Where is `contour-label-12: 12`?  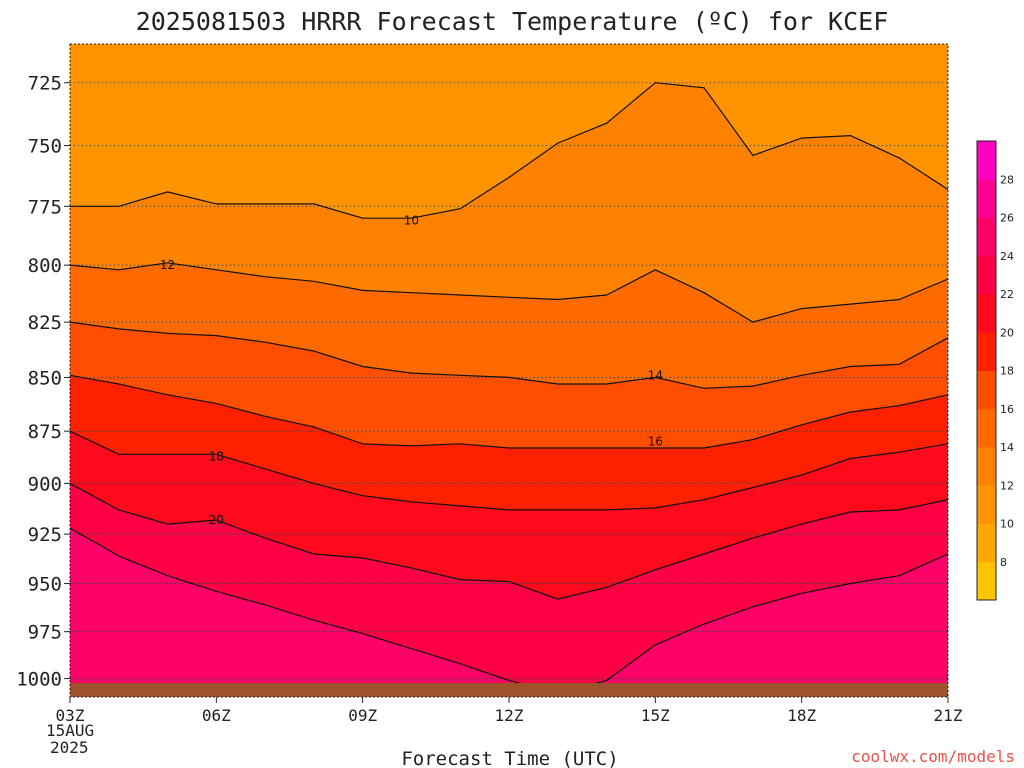 contour-label-12: 12 is located at coordinates (167, 265).